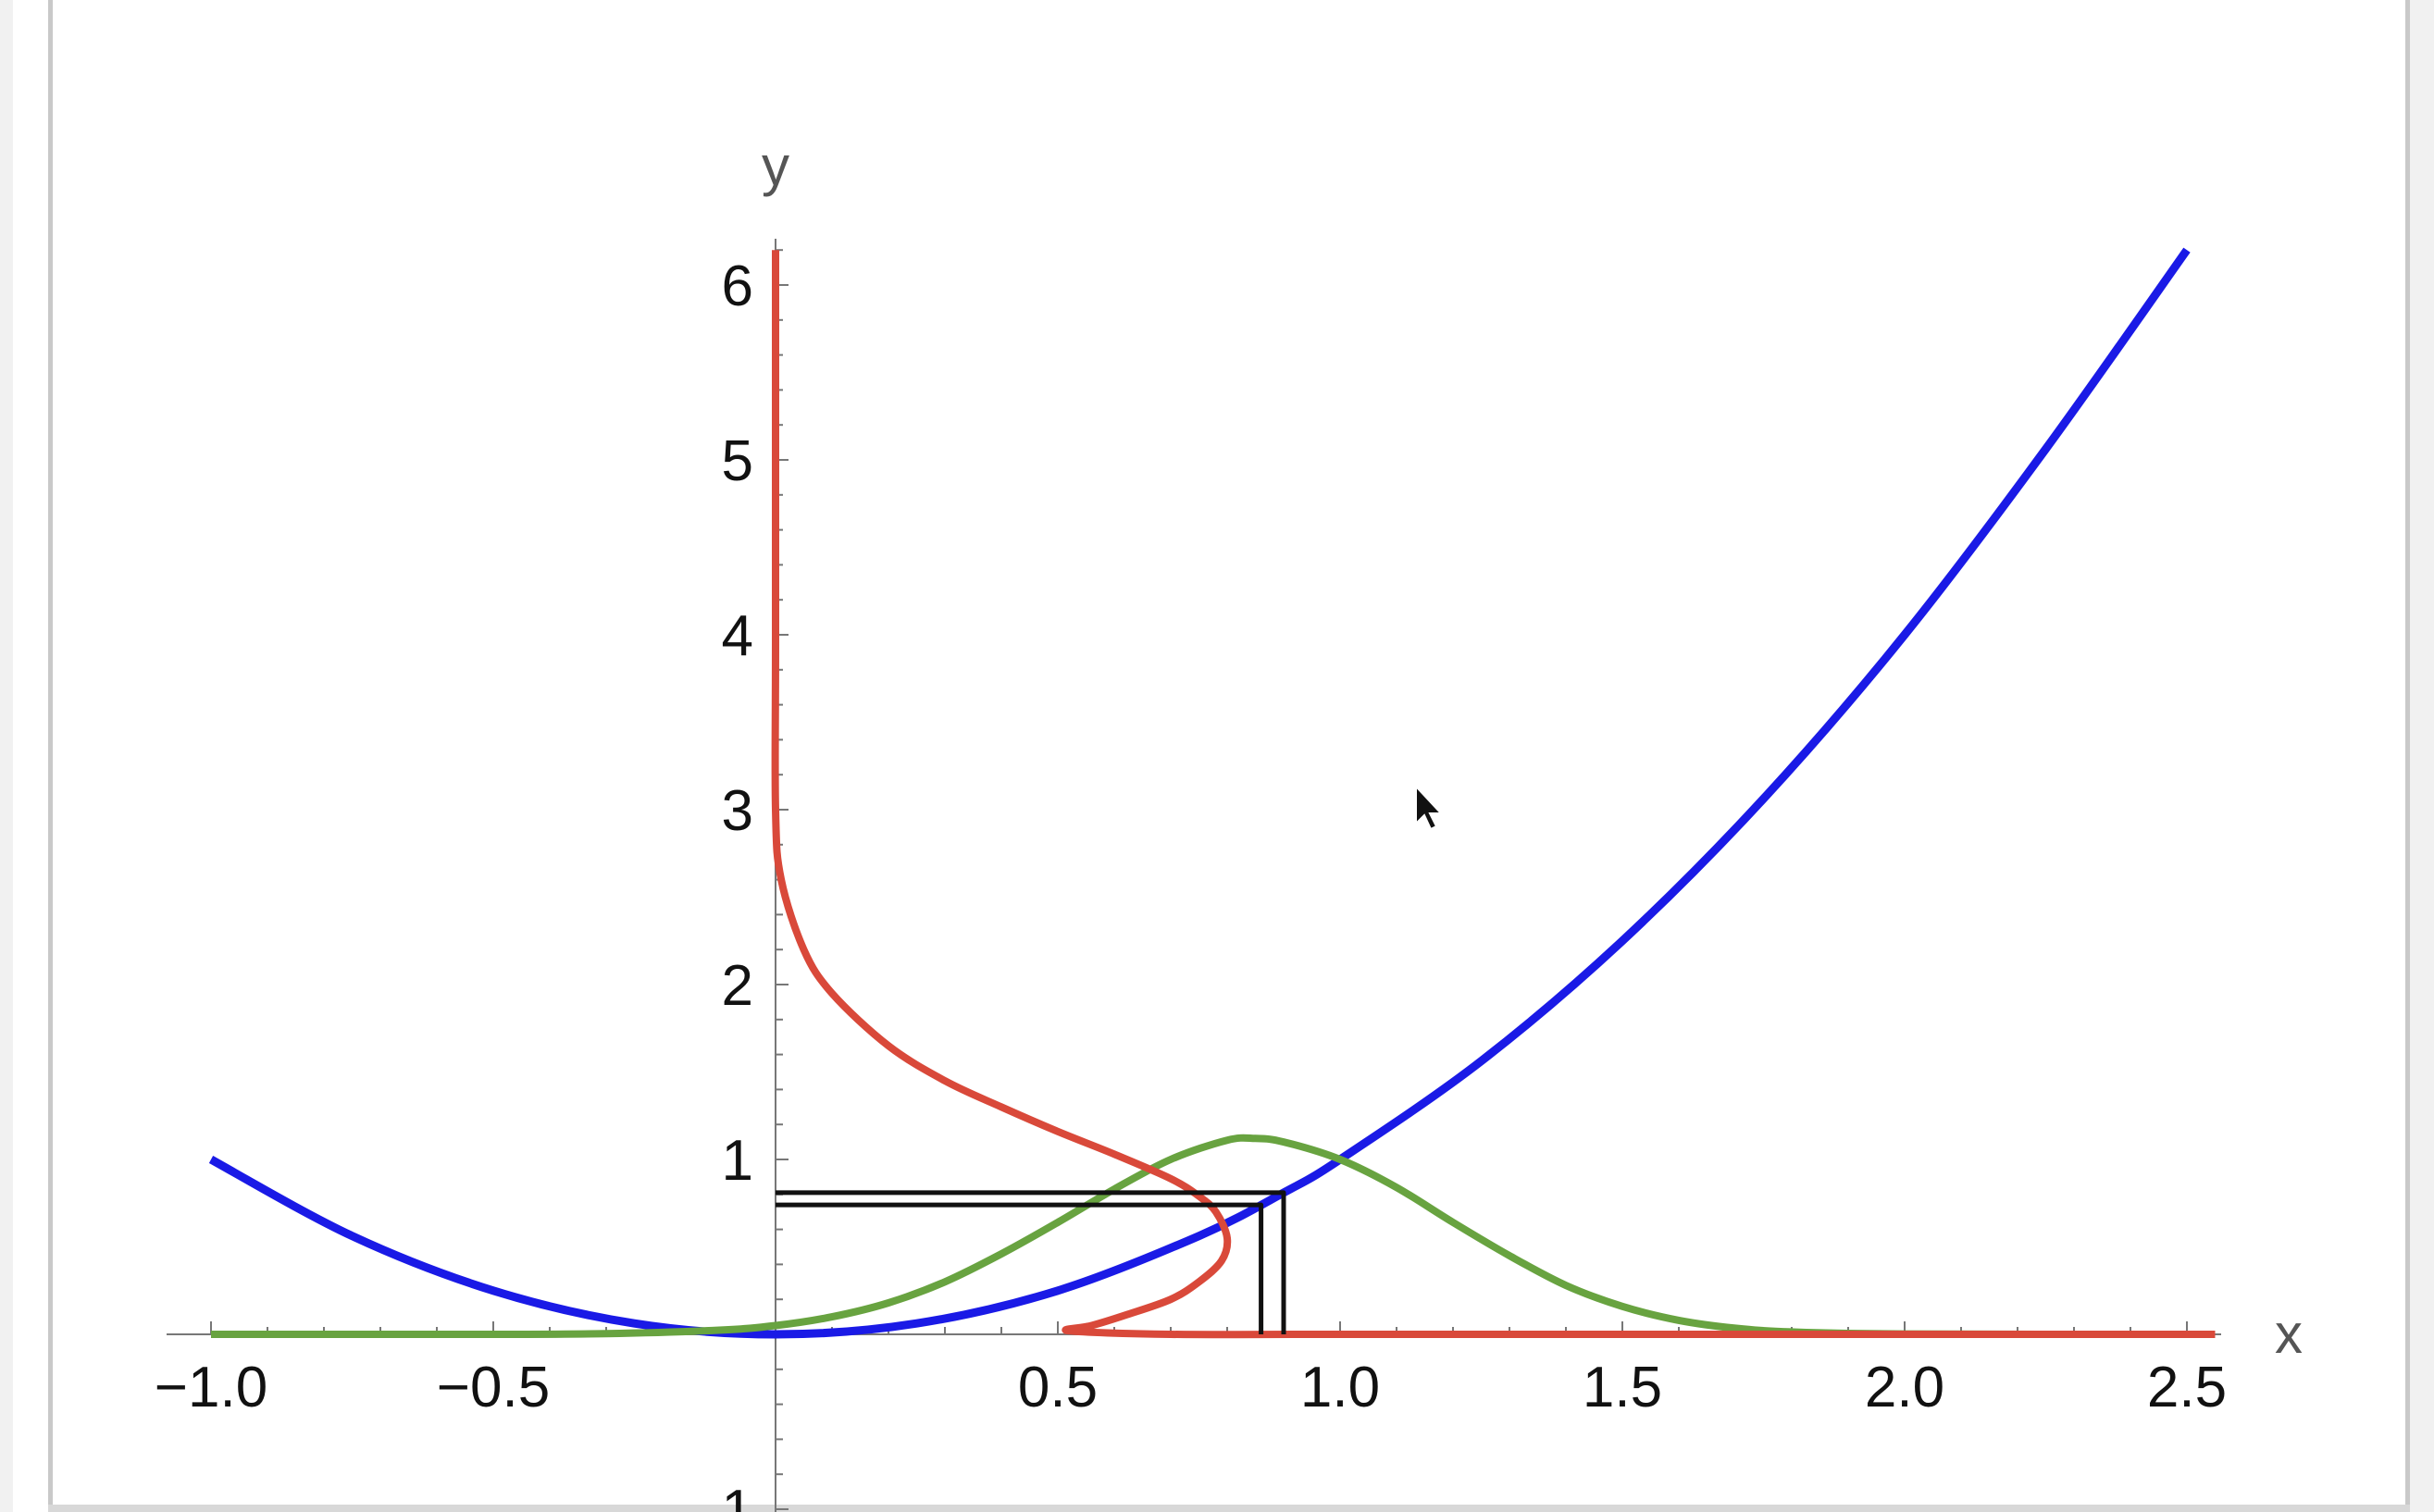  Describe the element at coordinates (2422, 756) in the screenshot. I see `right-window-gutter` at that location.